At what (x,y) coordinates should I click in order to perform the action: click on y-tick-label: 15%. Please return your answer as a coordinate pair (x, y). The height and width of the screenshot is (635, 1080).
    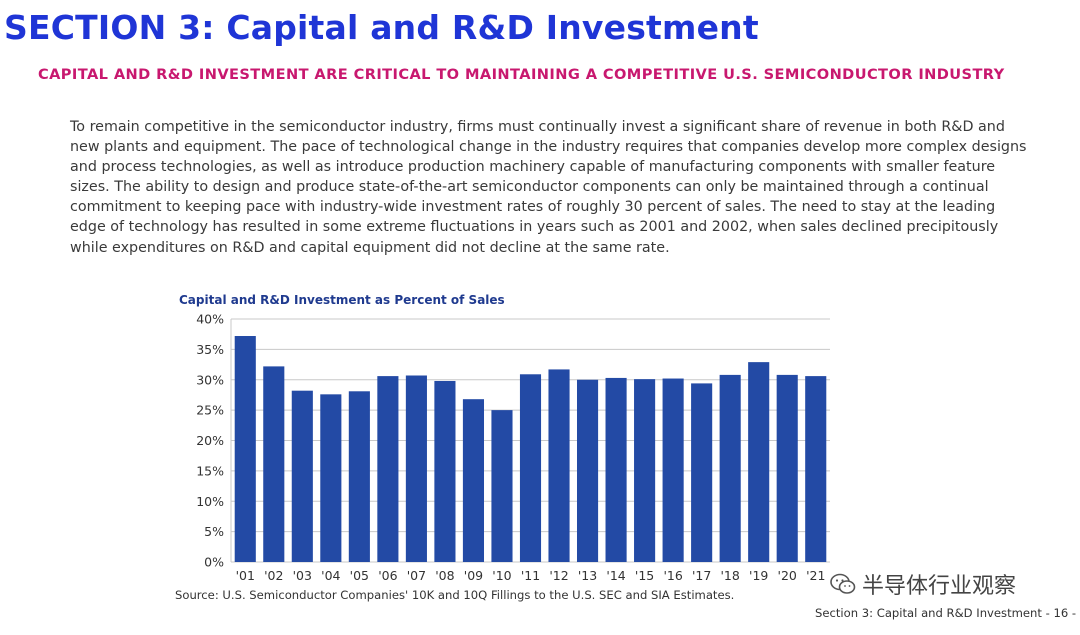
    Looking at the image, I should click on (210, 470).